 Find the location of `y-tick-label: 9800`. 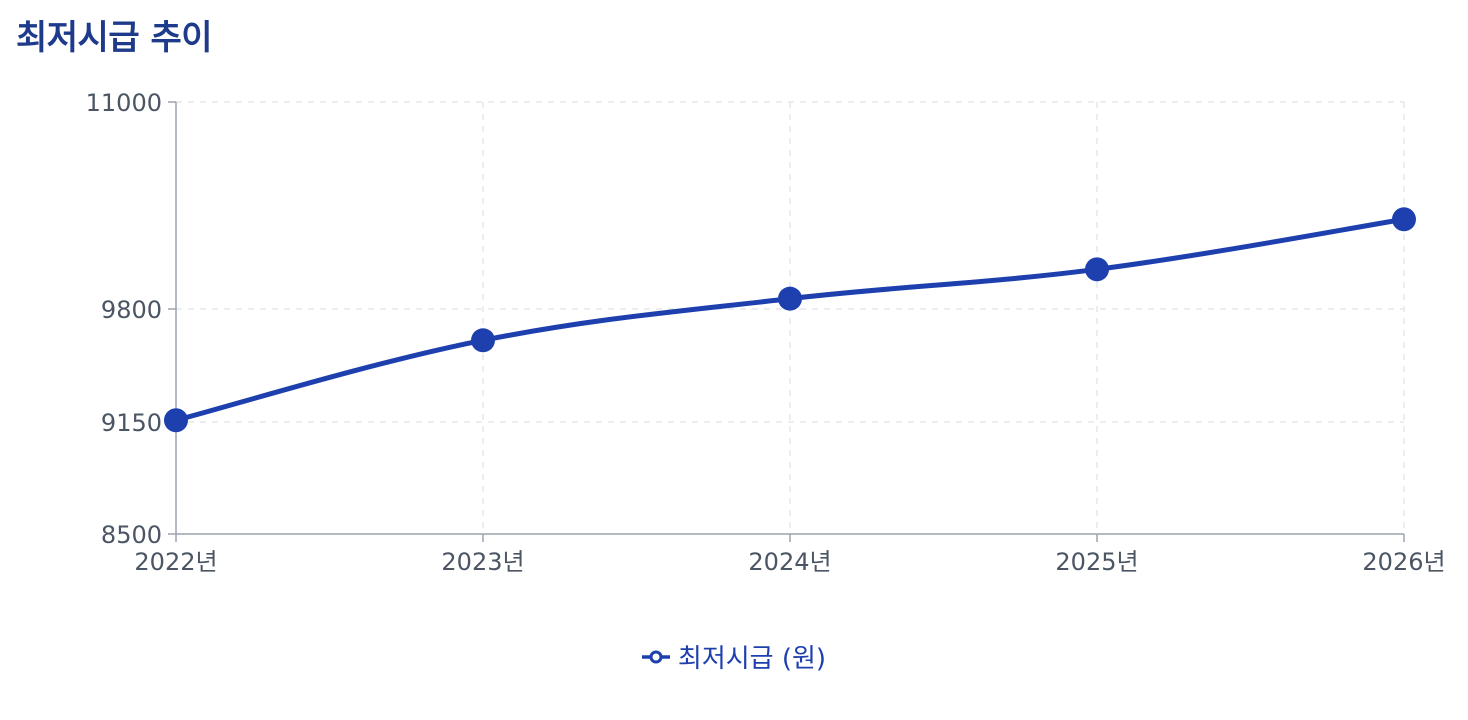

y-tick-label: 9800 is located at coordinates (131, 310).